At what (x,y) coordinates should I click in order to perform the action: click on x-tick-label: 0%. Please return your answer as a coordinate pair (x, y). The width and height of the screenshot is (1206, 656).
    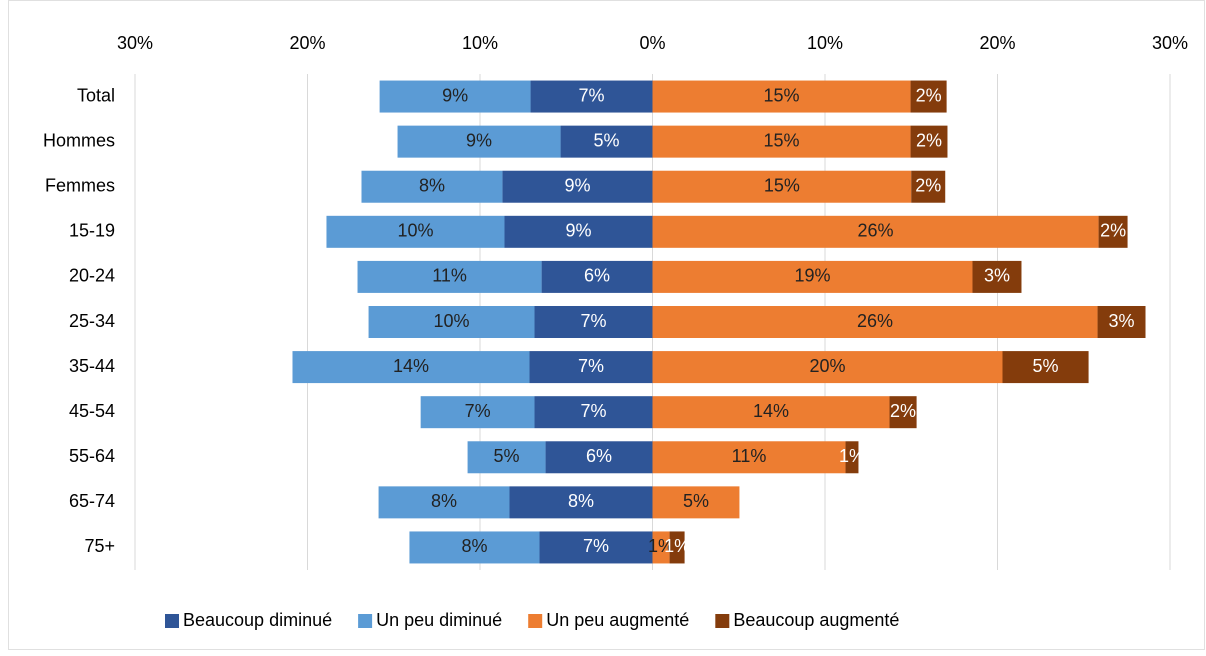
    Looking at the image, I should click on (652, 43).